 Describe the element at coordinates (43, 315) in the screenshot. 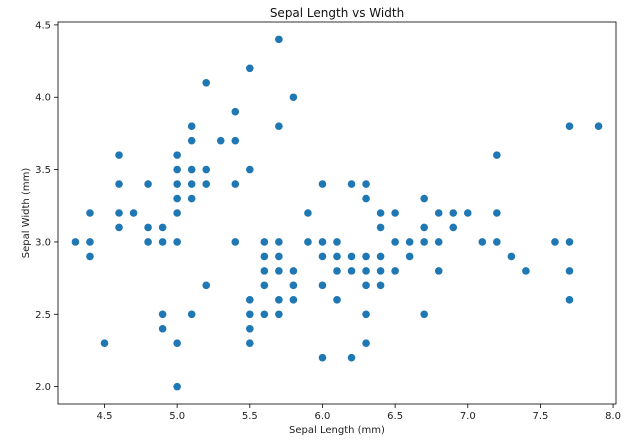

I see `y-tick-label: 2.5` at that location.